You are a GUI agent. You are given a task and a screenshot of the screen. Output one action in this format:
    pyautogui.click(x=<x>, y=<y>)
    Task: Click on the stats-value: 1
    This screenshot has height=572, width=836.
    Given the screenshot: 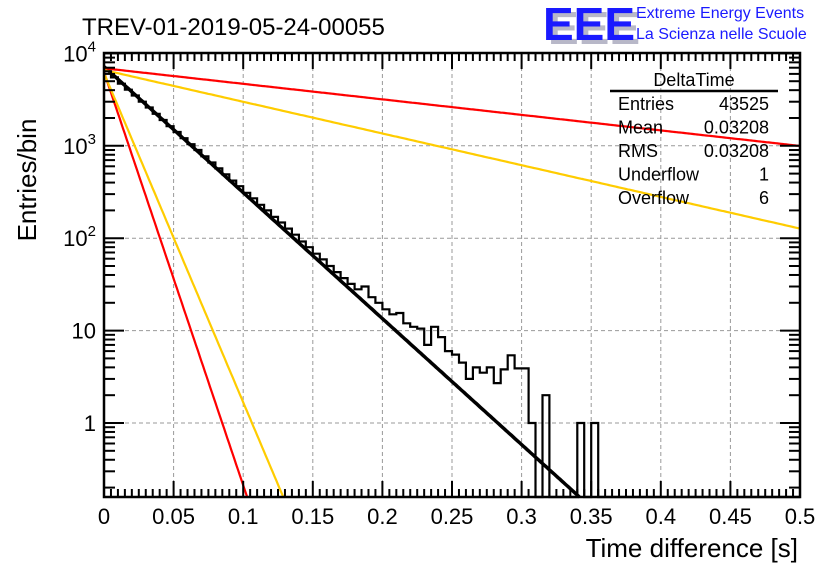 What is the action you would take?
    pyautogui.click(x=764, y=175)
    